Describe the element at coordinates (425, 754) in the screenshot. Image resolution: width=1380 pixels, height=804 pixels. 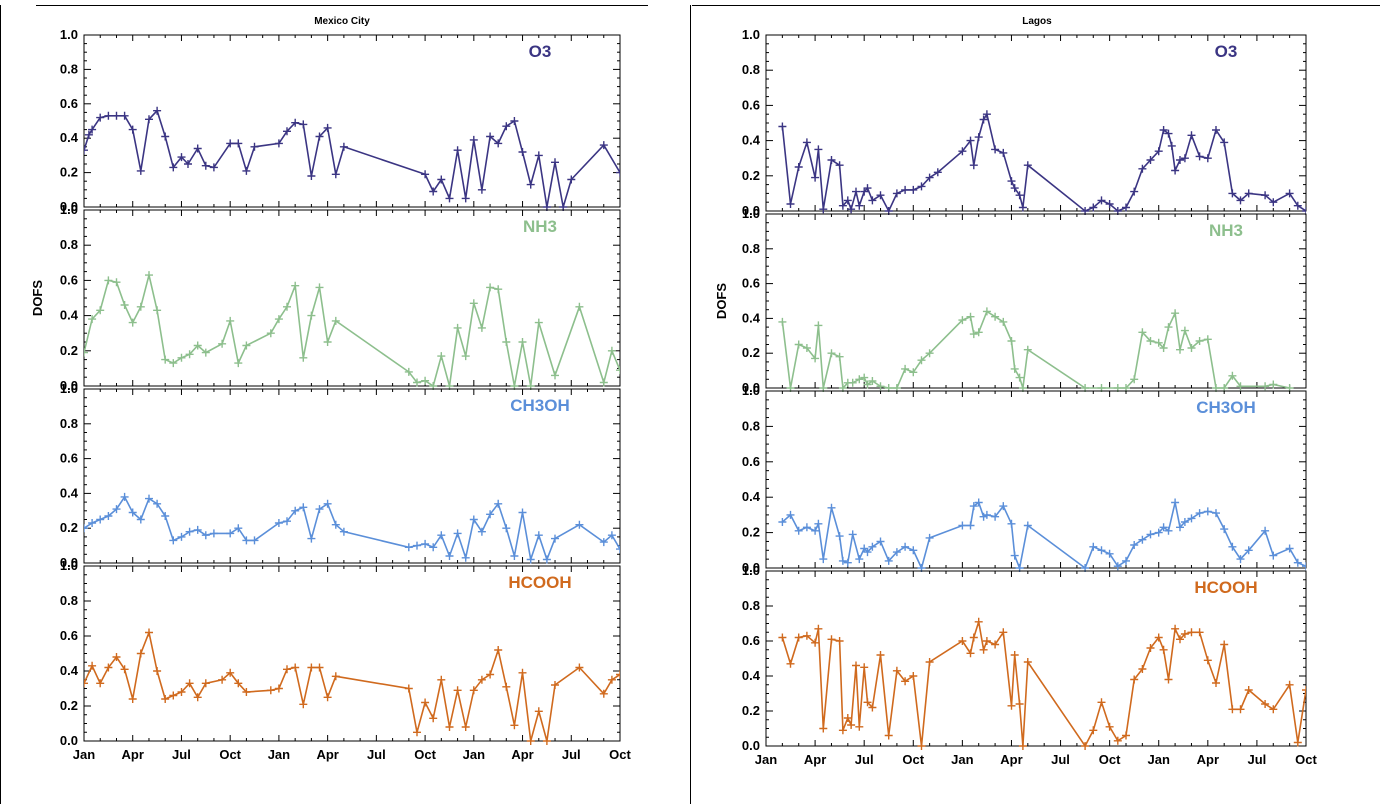
I see `mexico-x-tick-label: Oct` at that location.